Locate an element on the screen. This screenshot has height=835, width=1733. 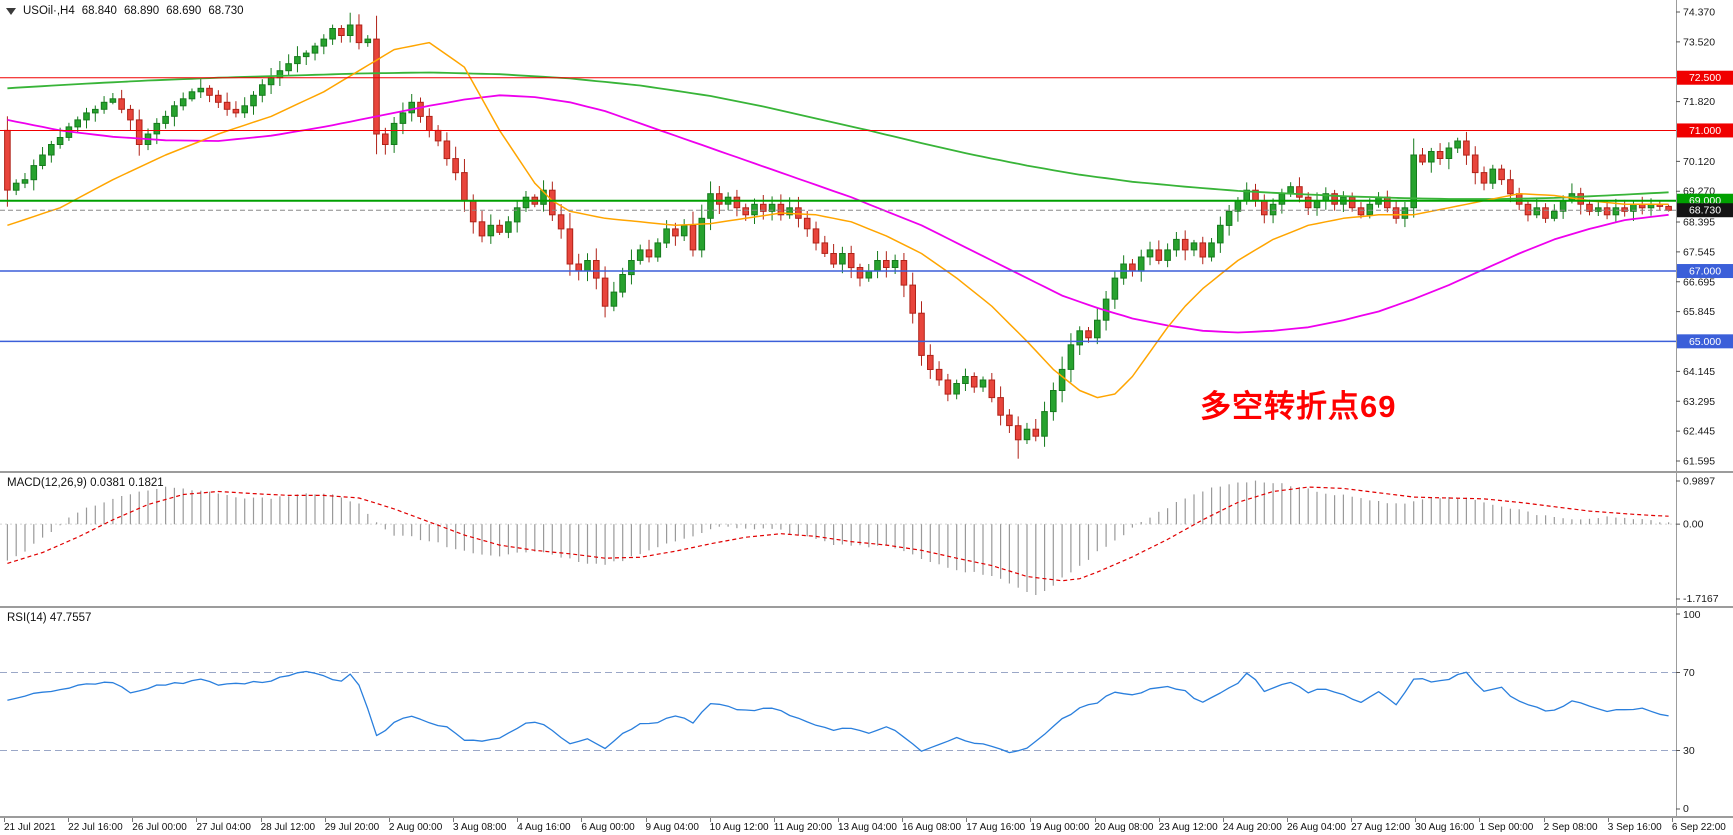
symbol-marker-icon is located at coordinates (11, 11).